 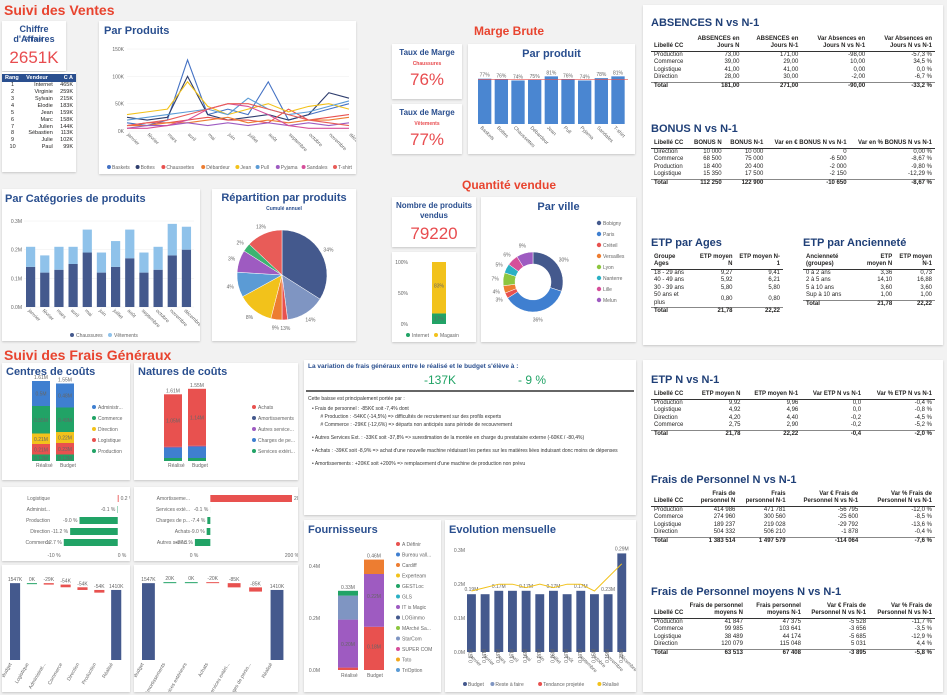 I want to click on frais-moy-title: Frais de Personnel moyens N vs N-1, so click(x=746, y=592).